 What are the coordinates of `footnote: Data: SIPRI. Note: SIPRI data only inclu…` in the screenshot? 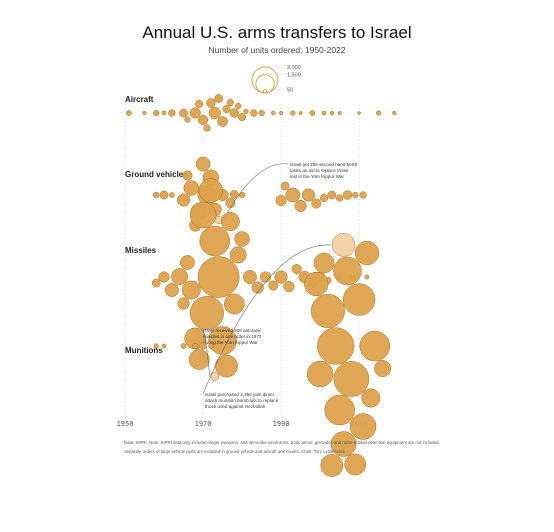 It's located at (282, 447).